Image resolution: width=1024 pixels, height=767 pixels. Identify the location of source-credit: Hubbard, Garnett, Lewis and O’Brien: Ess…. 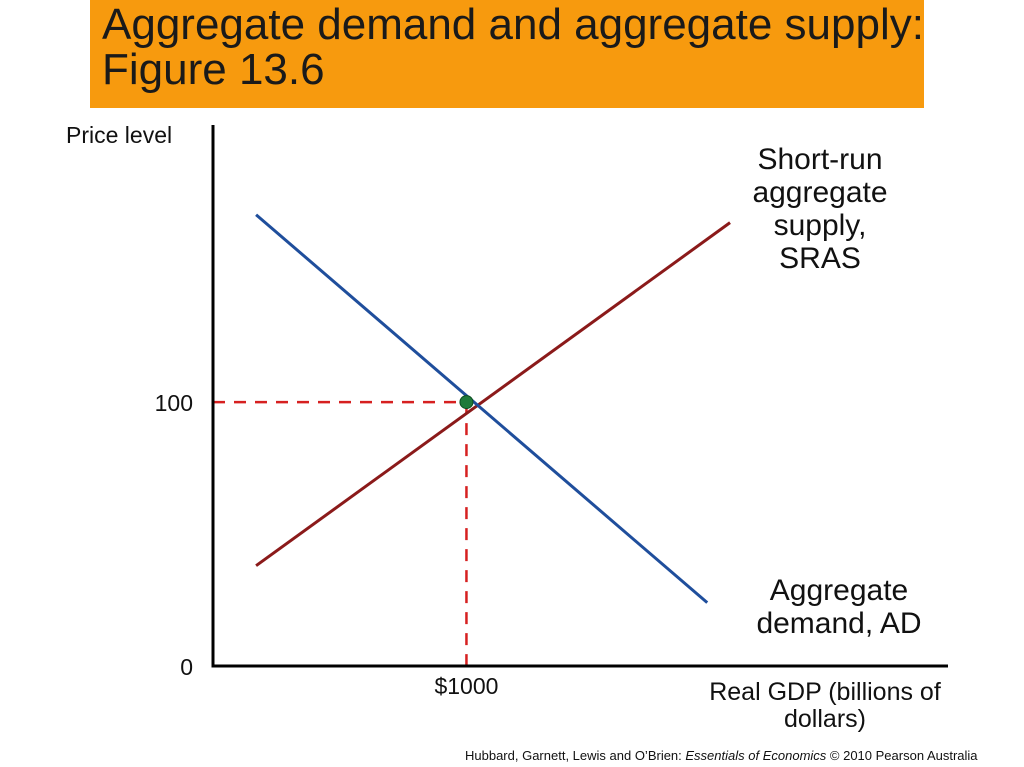
(721, 755).